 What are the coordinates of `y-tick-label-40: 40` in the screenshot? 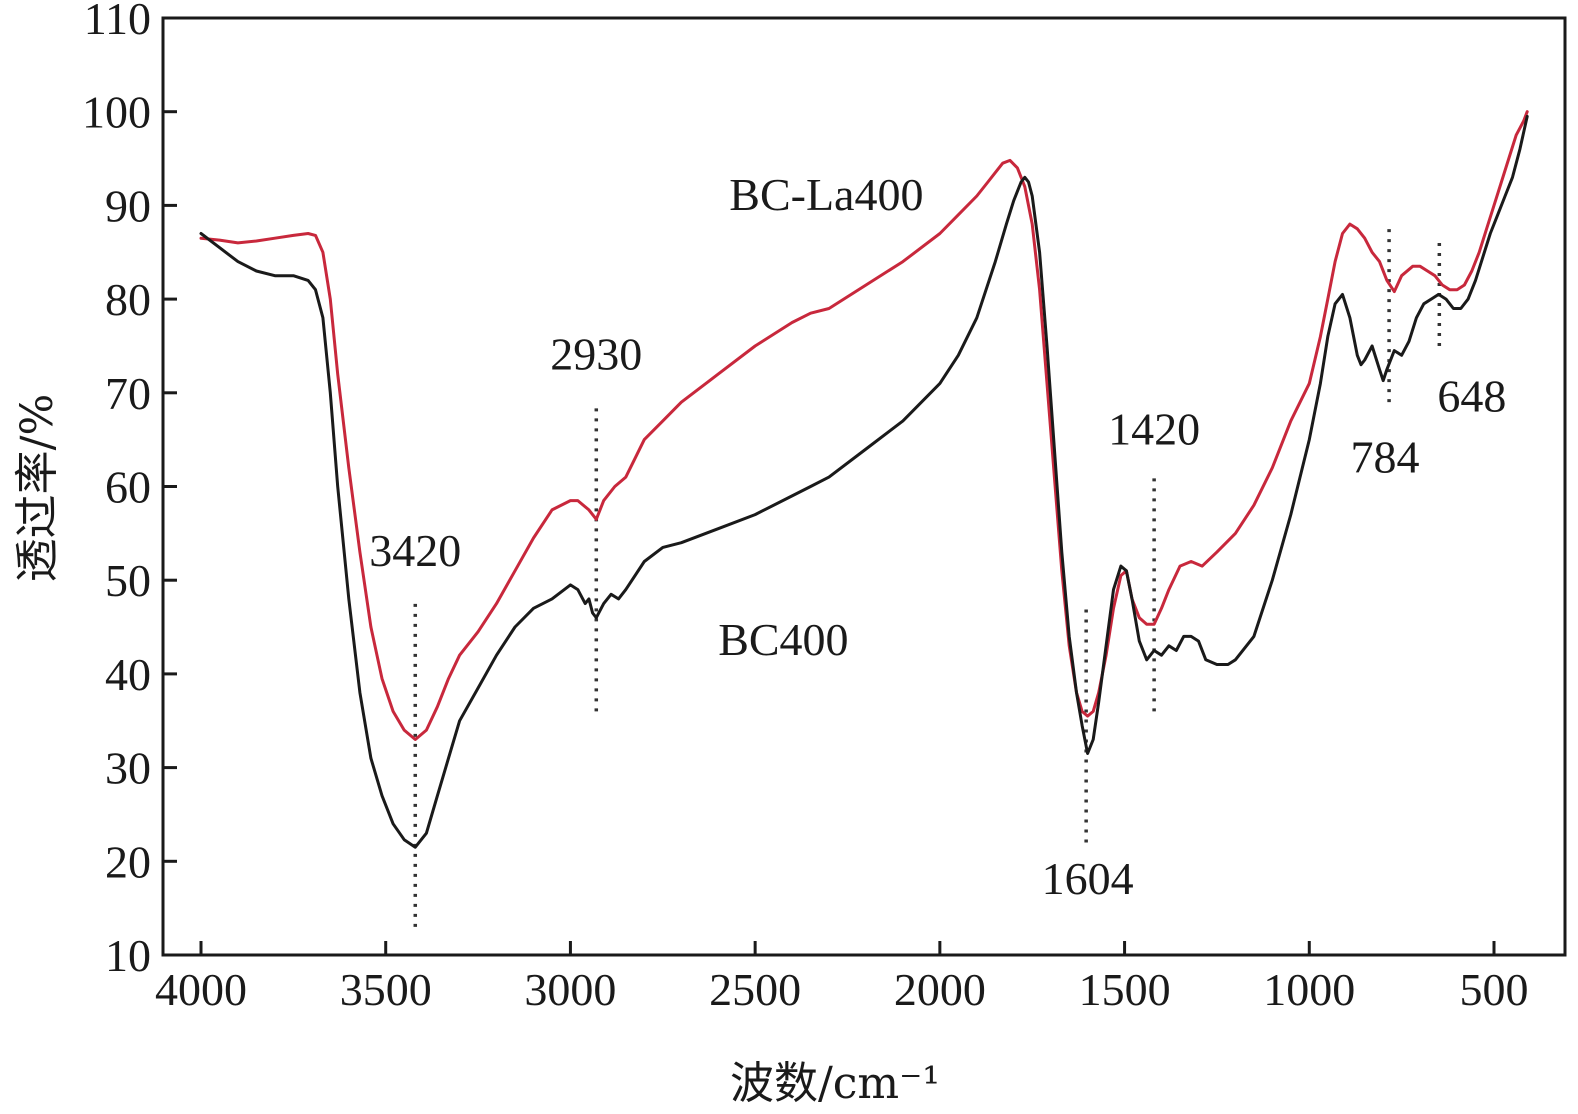 It's located at (128, 674).